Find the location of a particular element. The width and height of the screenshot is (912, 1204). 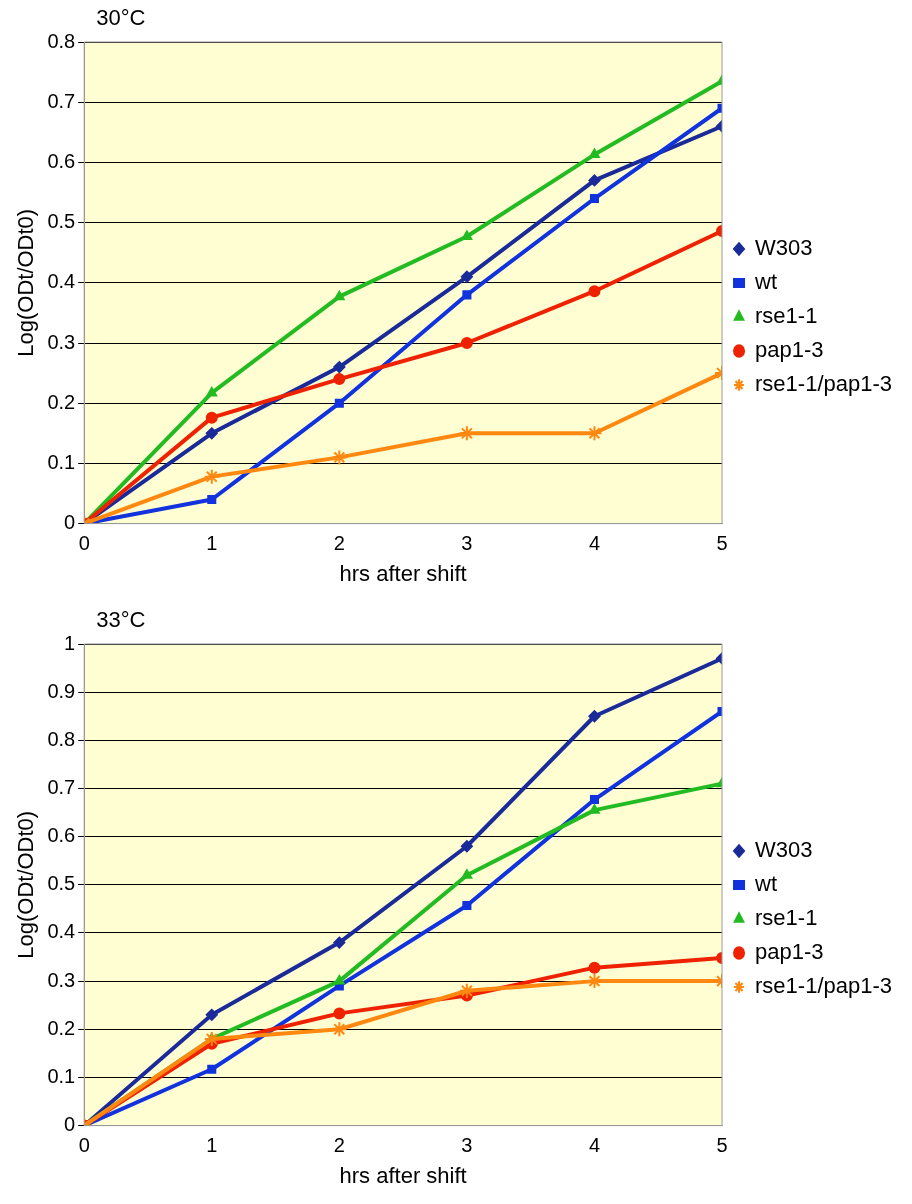

chart-title: 30°C is located at coordinates (121, 18).